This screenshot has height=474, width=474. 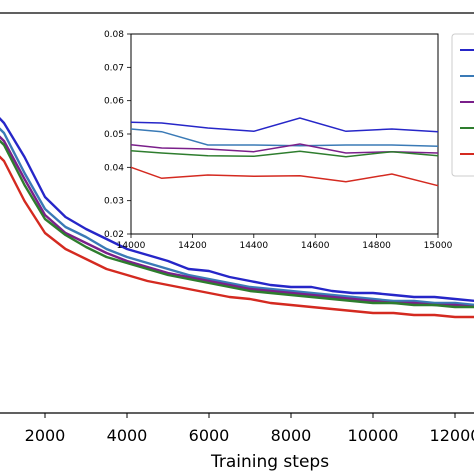 I want to click on inset-y-ticks: 0.02 0.03 0.04 0.05 0.06 0.07 0.08, so click(x=117, y=135).